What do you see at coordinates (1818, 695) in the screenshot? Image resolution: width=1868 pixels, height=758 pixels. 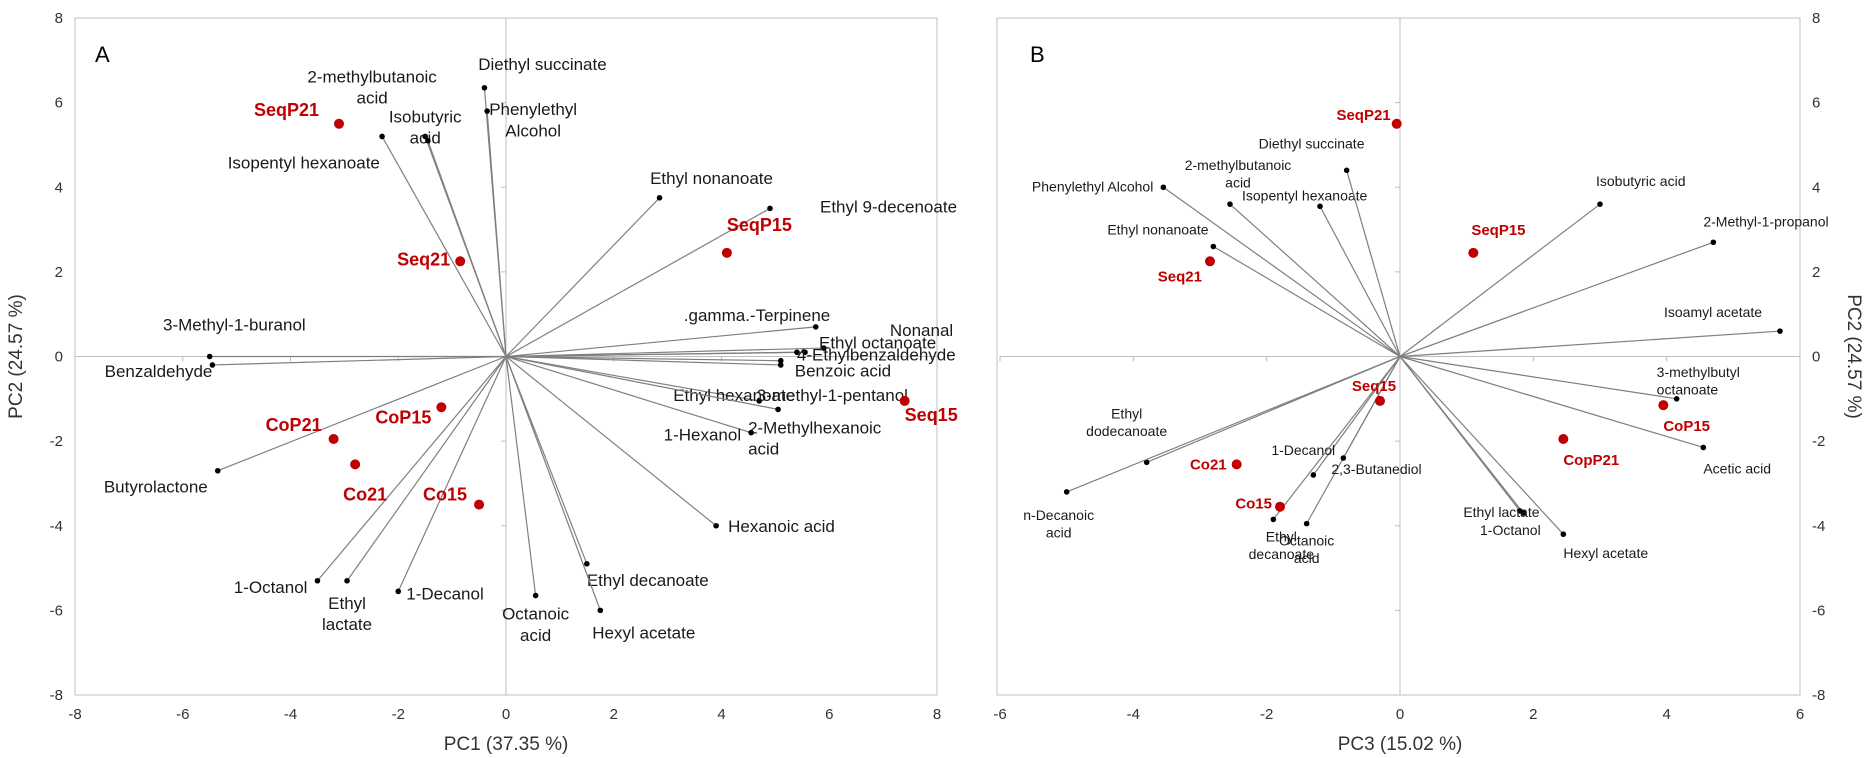 I see `y-tick-label: -8` at bounding box center [1818, 695].